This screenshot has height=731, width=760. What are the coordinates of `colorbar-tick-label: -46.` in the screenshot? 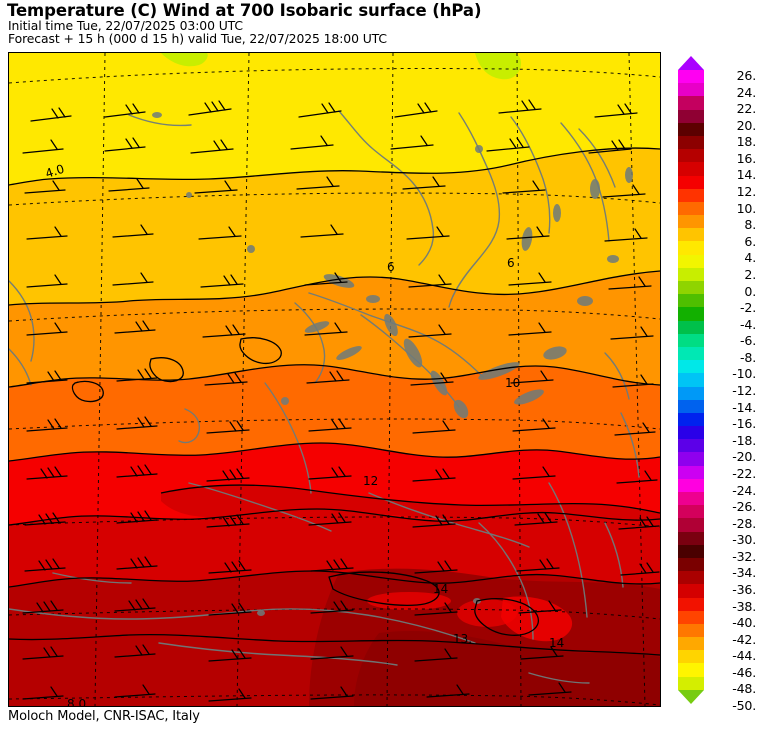 It's located at (744, 672).